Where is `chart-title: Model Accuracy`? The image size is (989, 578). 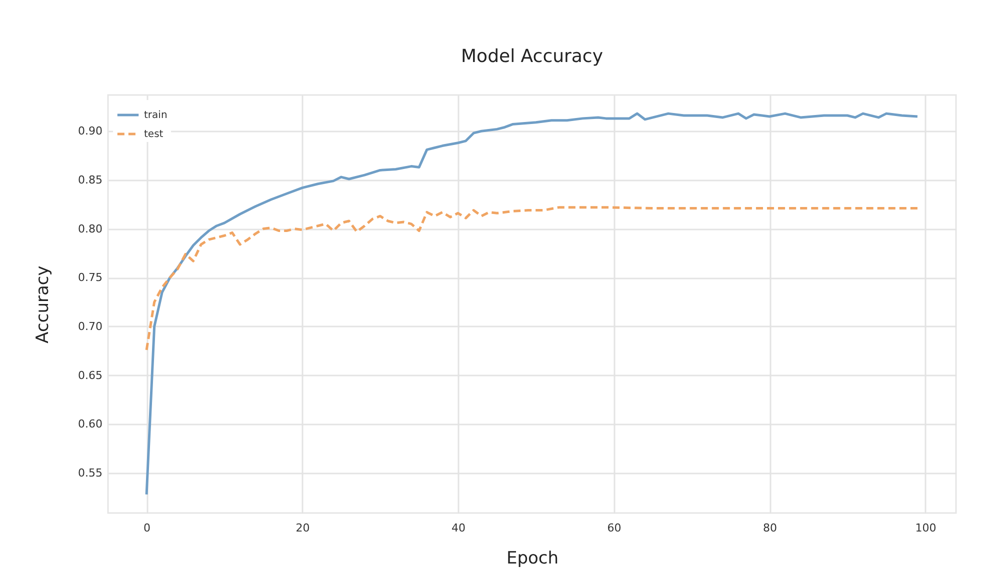
chart-title: Model Accuracy is located at coordinates (532, 56).